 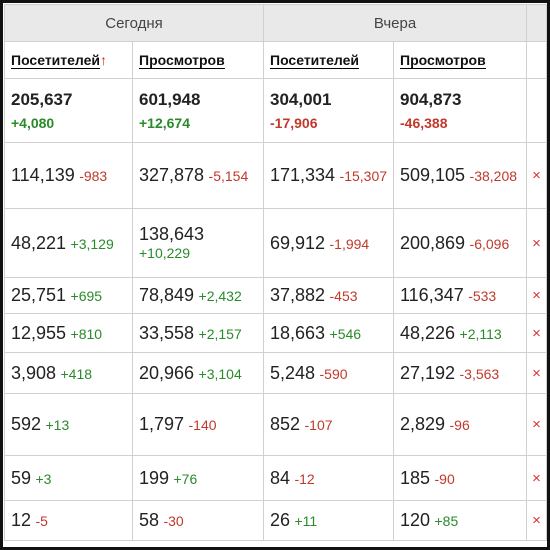 I want to click on stat-cell: 304,001 -17,906, so click(x=328, y=110).